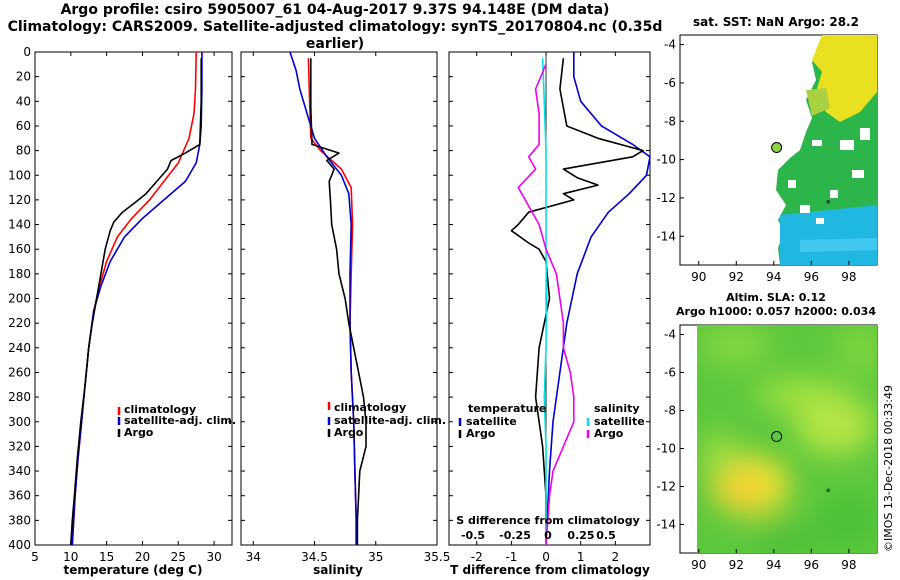 The width and height of the screenshot is (900, 580). What do you see at coordinates (253, 557) in the screenshot?
I see `x-tick-label: 34` at bounding box center [253, 557].